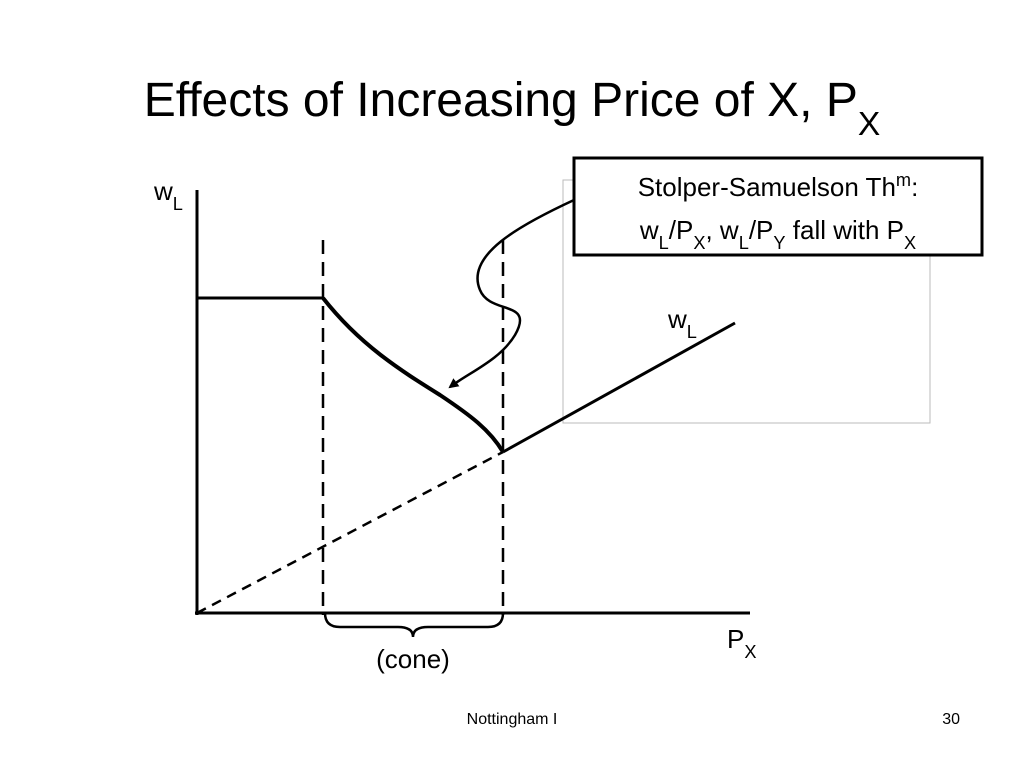  I want to click on wage-curve, so click(413, 375).